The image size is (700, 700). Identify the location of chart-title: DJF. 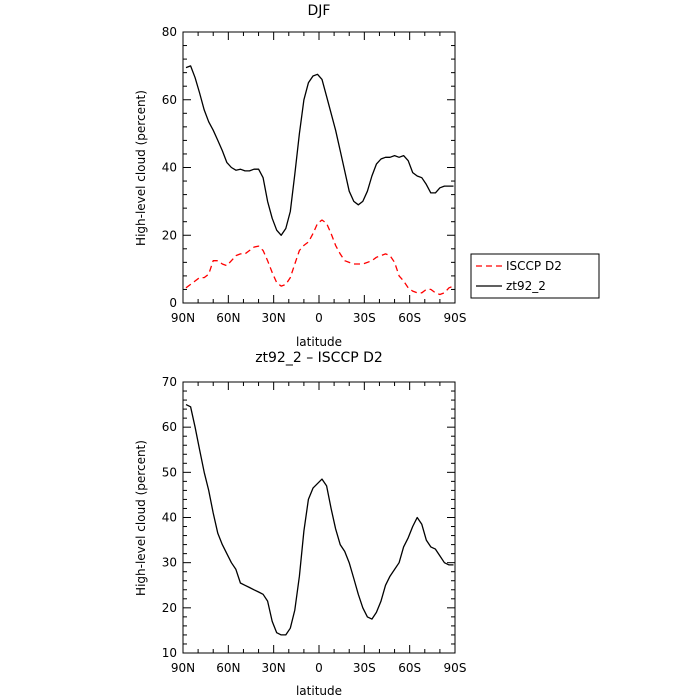
(319, 11).